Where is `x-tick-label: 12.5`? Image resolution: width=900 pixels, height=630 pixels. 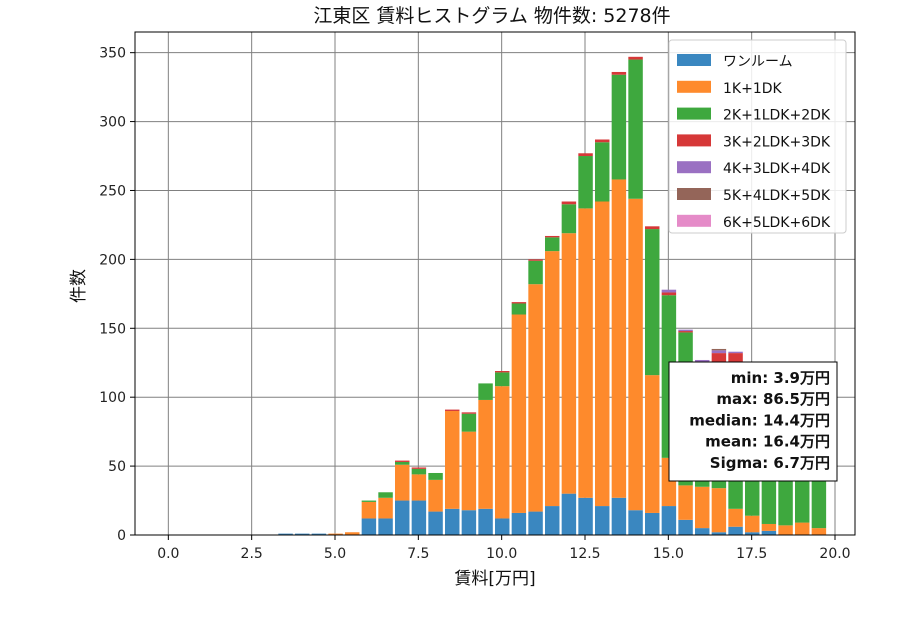
x-tick-label: 12.5 is located at coordinates (584, 554).